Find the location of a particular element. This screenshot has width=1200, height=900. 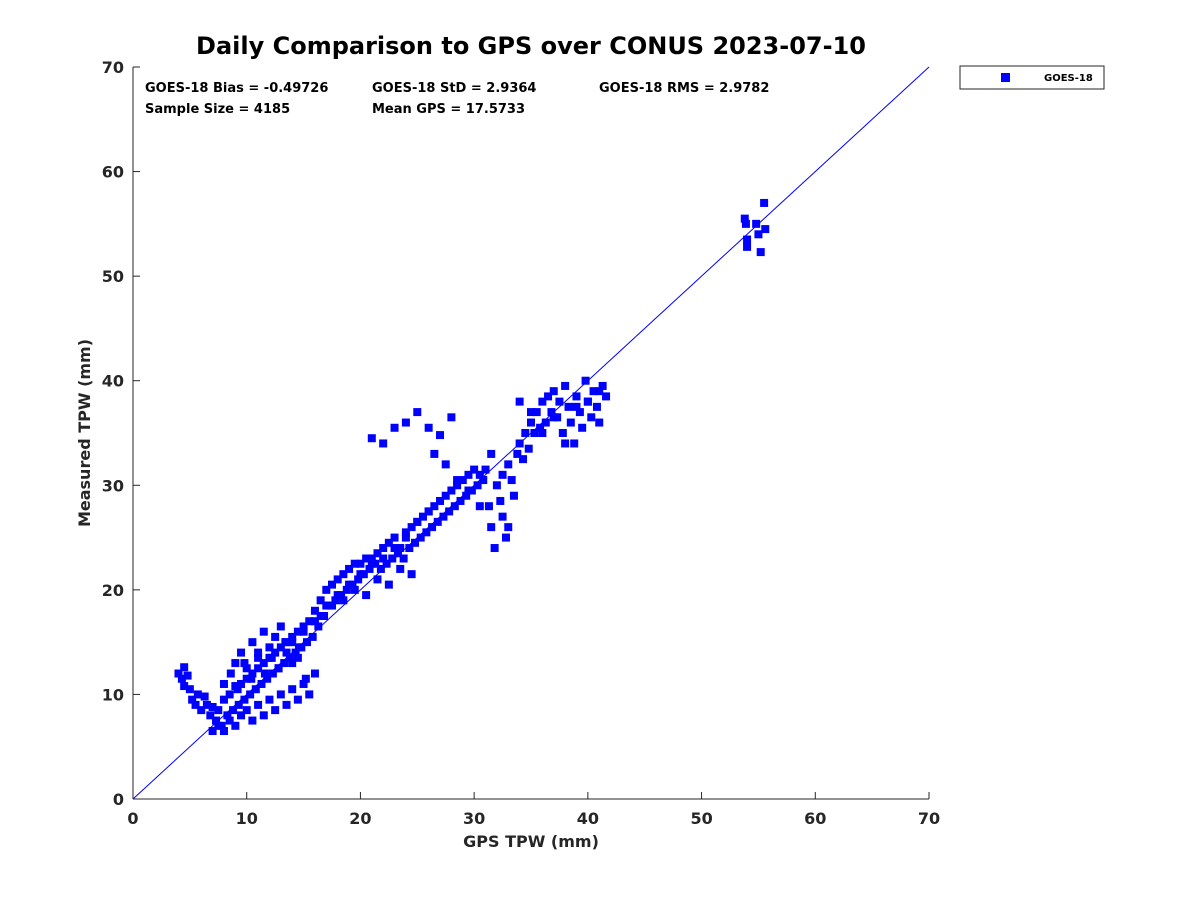

x-tick-label: 60 is located at coordinates (815, 818).